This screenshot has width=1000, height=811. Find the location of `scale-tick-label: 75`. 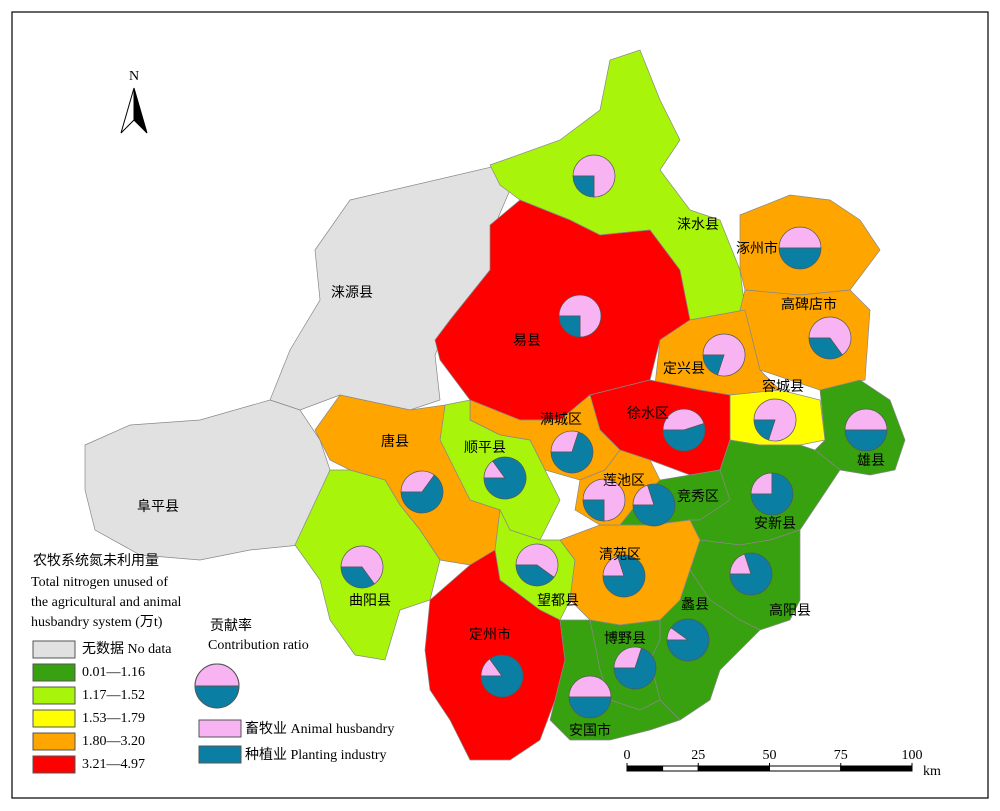

scale-tick-label: 75 is located at coordinates (841, 755).